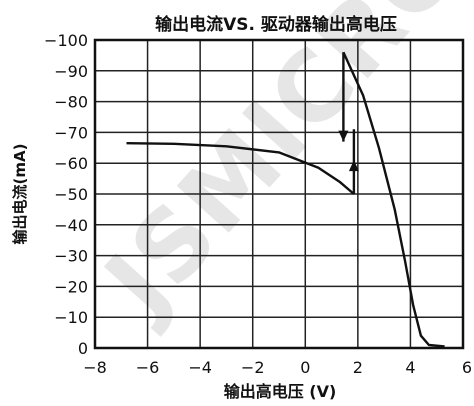 This screenshot has width=474, height=406. What do you see at coordinates (66, 40) in the screenshot?
I see `y-tick-label: −100` at bounding box center [66, 40].